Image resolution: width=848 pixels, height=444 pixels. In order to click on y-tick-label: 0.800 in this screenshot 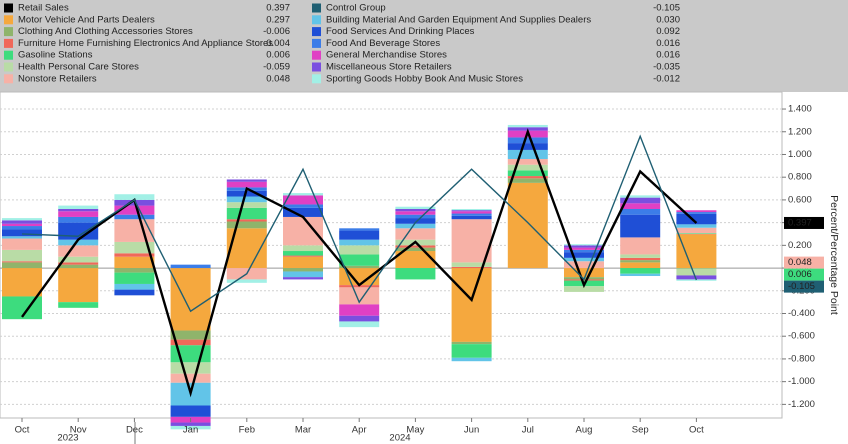, I will do `click(800, 177)`.